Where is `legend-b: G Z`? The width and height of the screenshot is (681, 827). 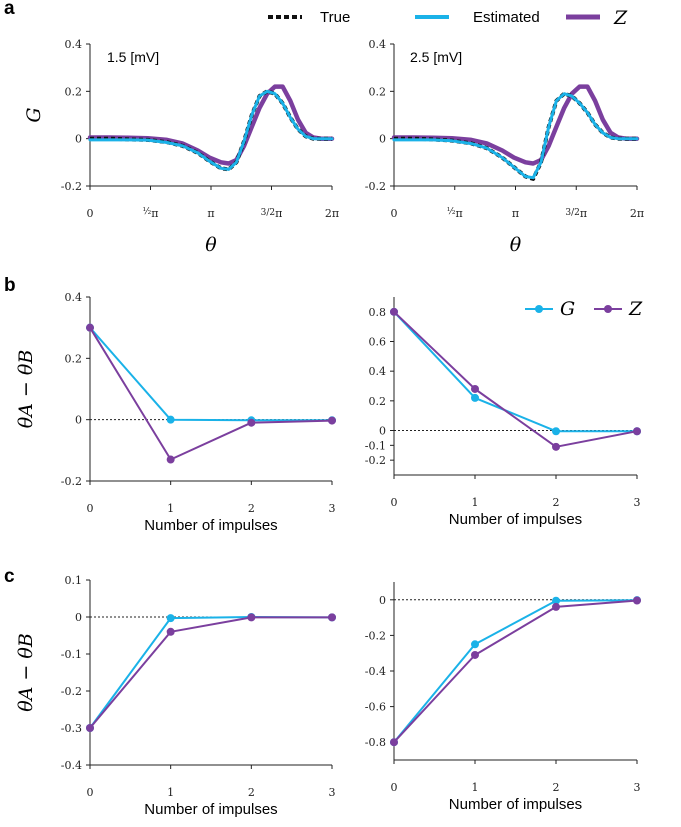 legend-b: G Z is located at coordinates (584, 309).